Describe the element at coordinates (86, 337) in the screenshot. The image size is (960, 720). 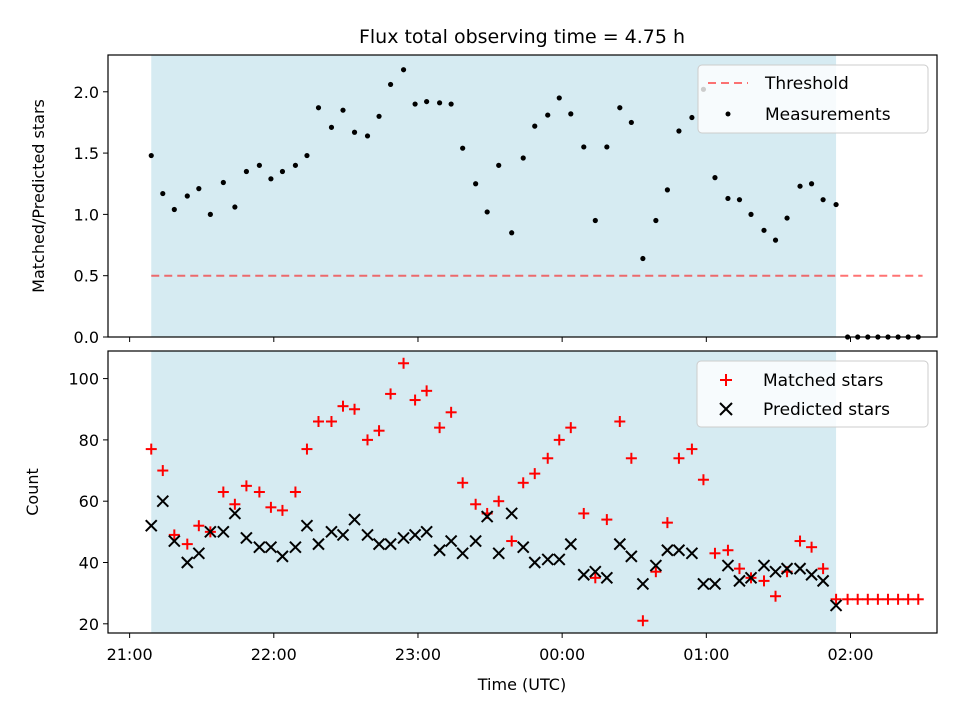
I see `top-y-tick-label: 0.0` at that location.